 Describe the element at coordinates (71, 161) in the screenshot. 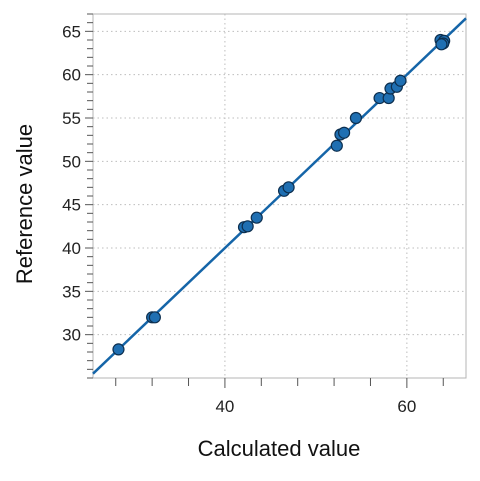

I see `y-tick-label: 50` at that location.